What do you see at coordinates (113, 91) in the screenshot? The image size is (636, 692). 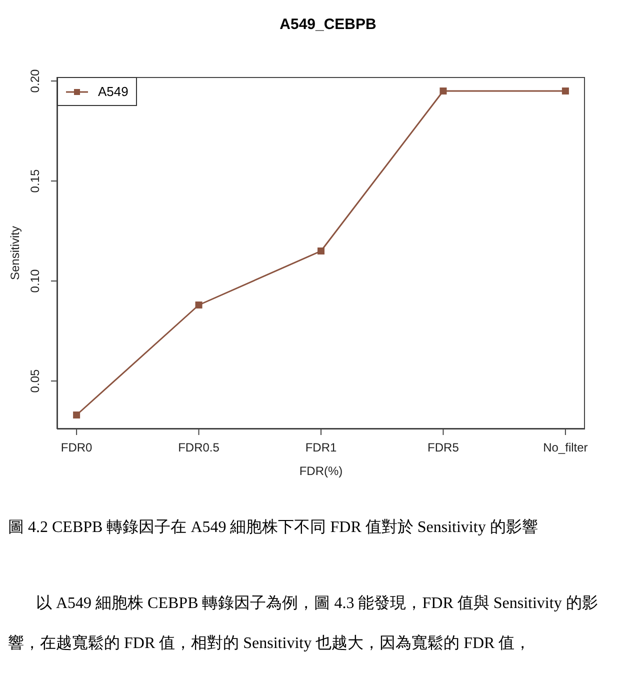 I see `legend-label: A549` at bounding box center [113, 91].